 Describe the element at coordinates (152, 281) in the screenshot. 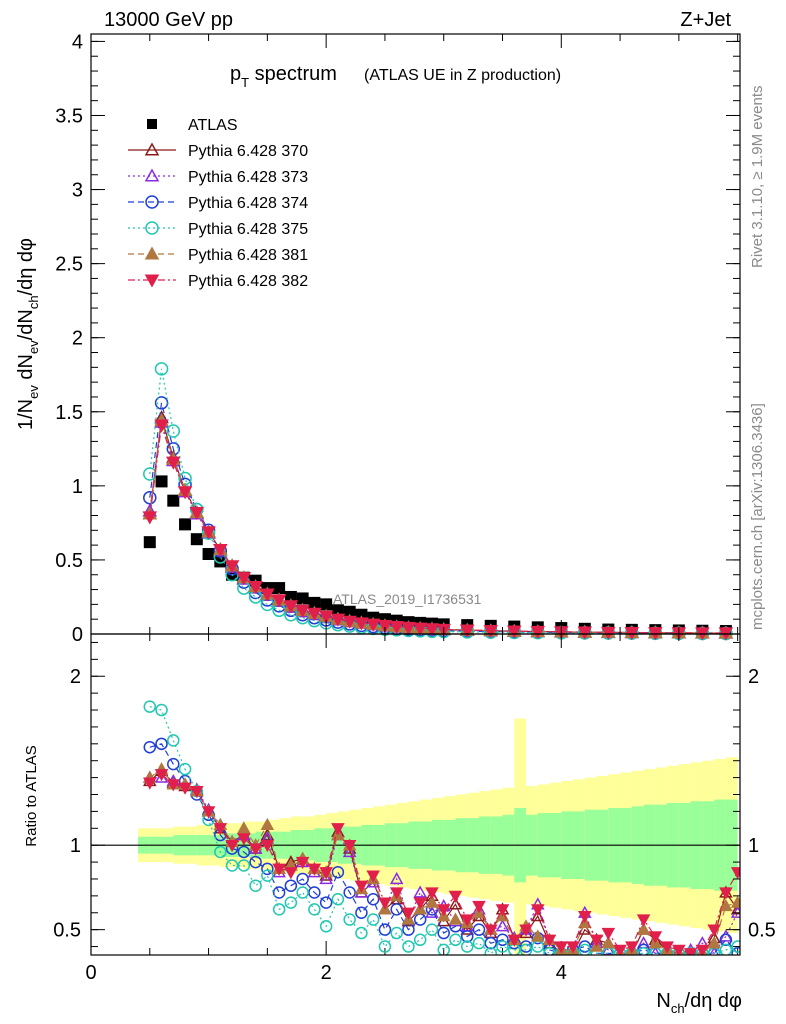

I see `legend-marker` at that location.